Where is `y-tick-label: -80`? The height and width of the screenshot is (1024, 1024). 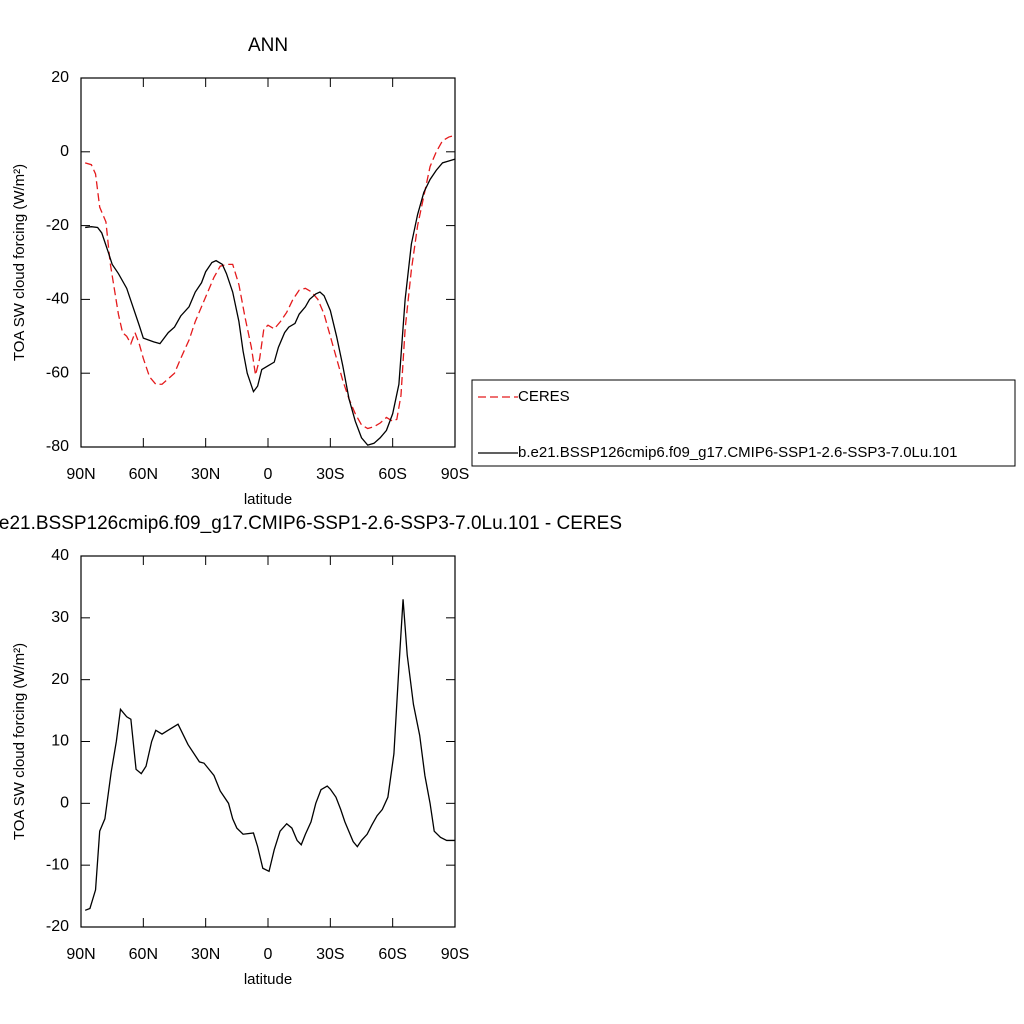 y-tick-label: -80 is located at coordinates (57, 446).